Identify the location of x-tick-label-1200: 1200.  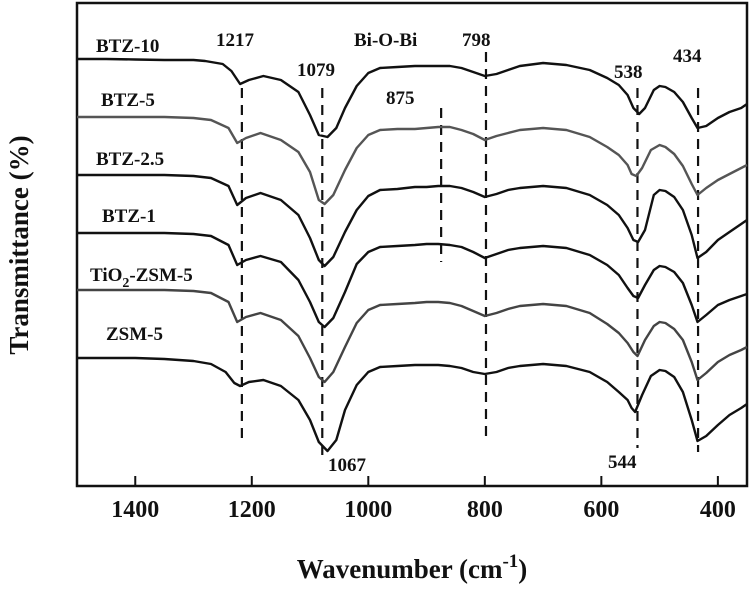
(252, 510).